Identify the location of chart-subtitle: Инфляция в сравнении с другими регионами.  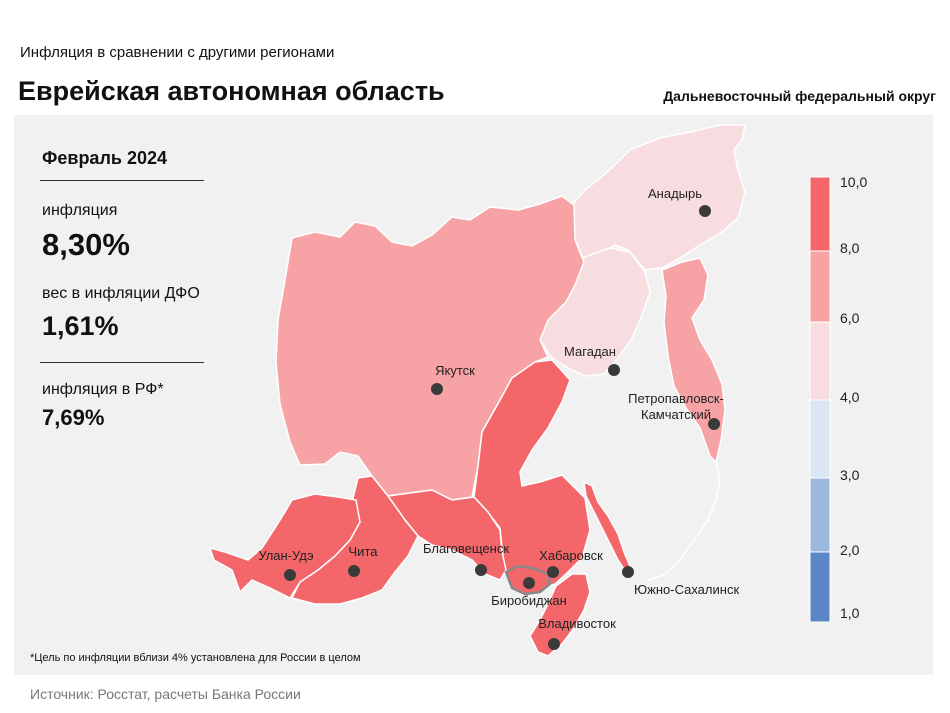
(177, 52).